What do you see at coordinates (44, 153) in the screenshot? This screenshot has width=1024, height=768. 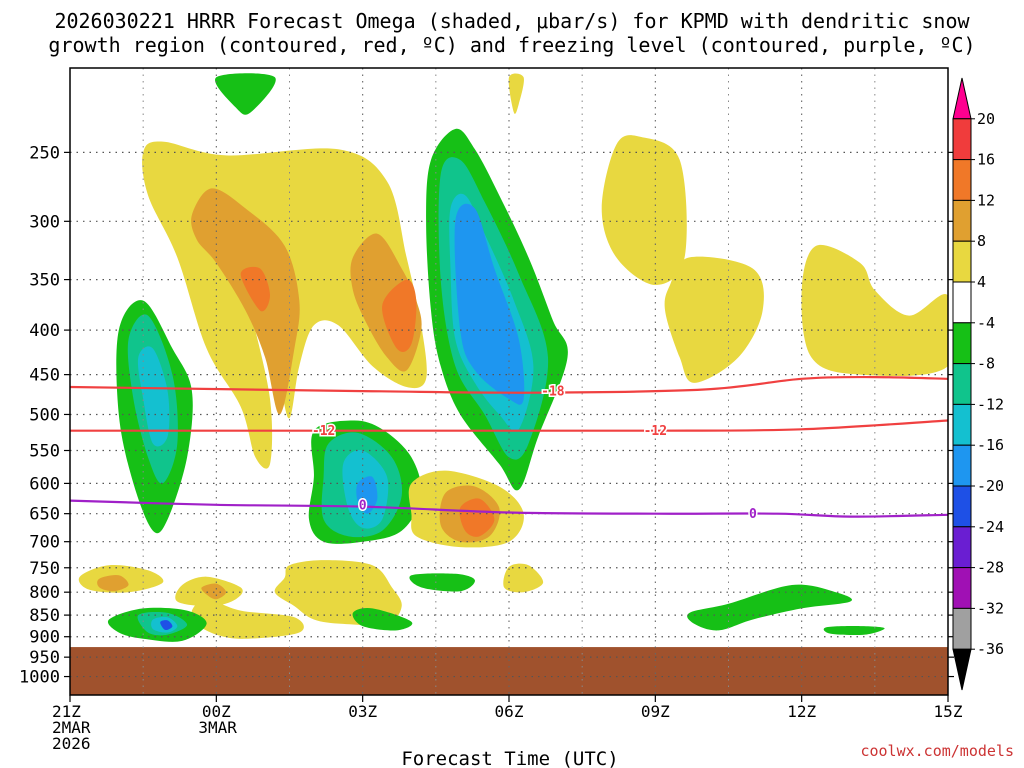 I see `ytick-label-250: 250` at bounding box center [44, 153].